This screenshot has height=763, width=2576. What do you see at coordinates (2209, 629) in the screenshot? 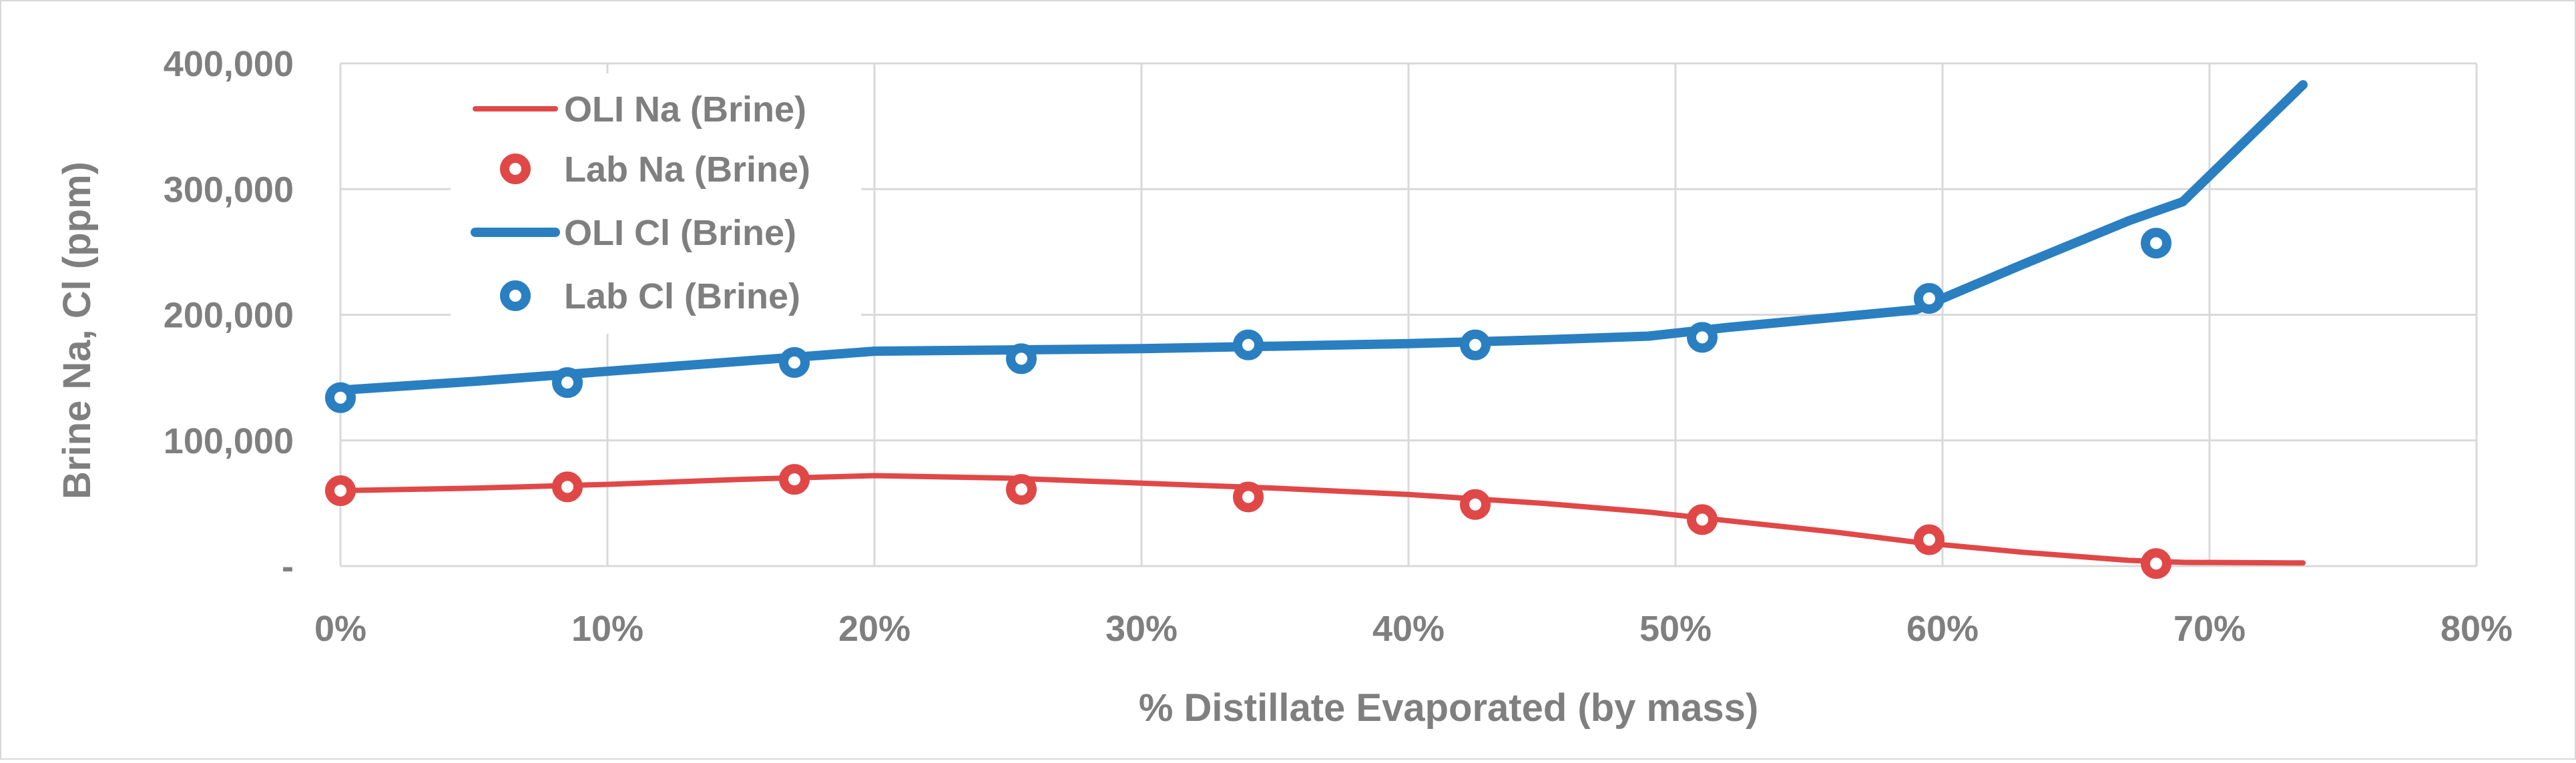
I see `x-tick-label: 70%` at bounding box center [2209, 629].